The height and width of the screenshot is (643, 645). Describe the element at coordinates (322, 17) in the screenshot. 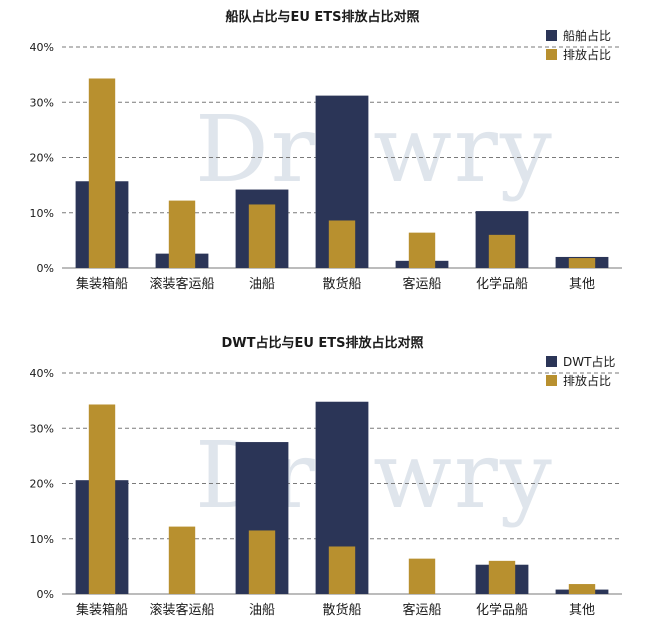

I see `chart-title: 船队占比与EU ETS排放占比对照` at that location.